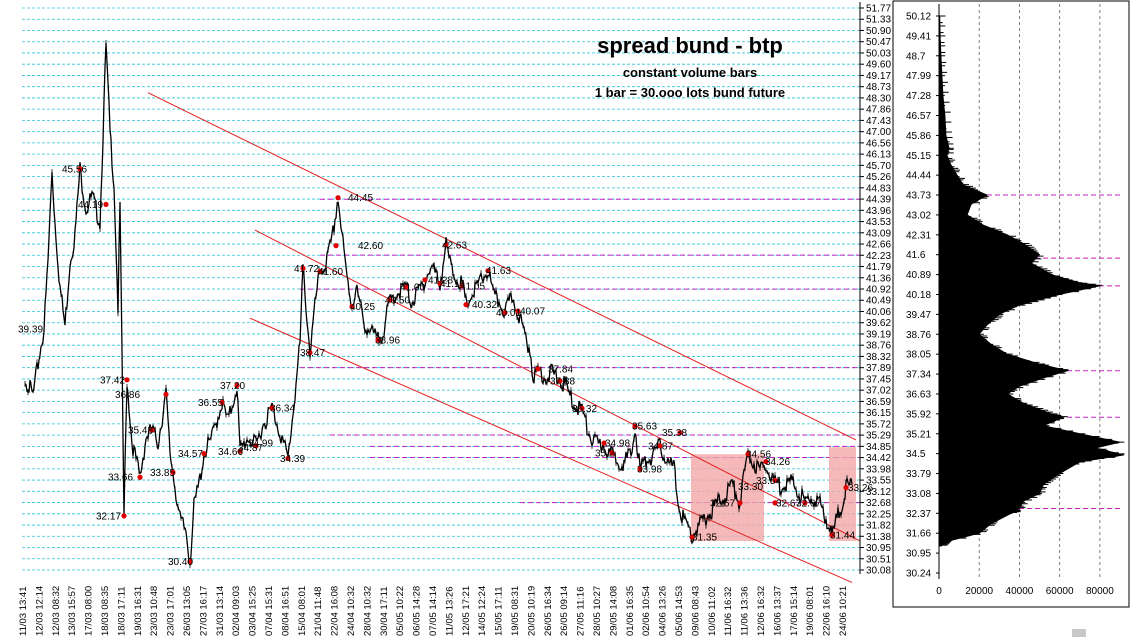 This screenshot has height=639, width=1131. I want to click on x-tick-label: 14/05 12:24, so click(482, 611).